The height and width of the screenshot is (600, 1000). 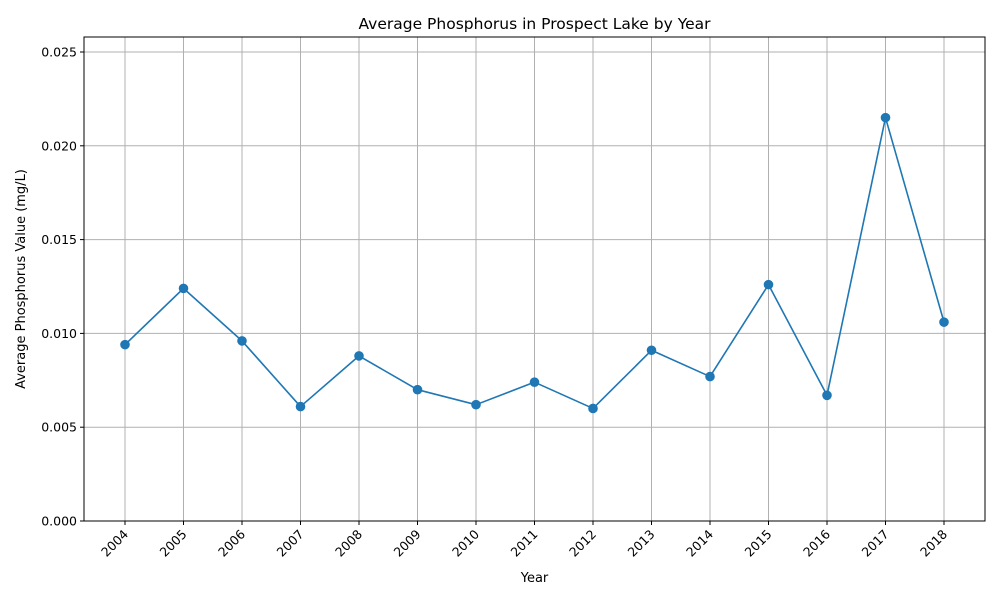 I want to click on x-tick-label: 2013, so click(x=641, y=543).